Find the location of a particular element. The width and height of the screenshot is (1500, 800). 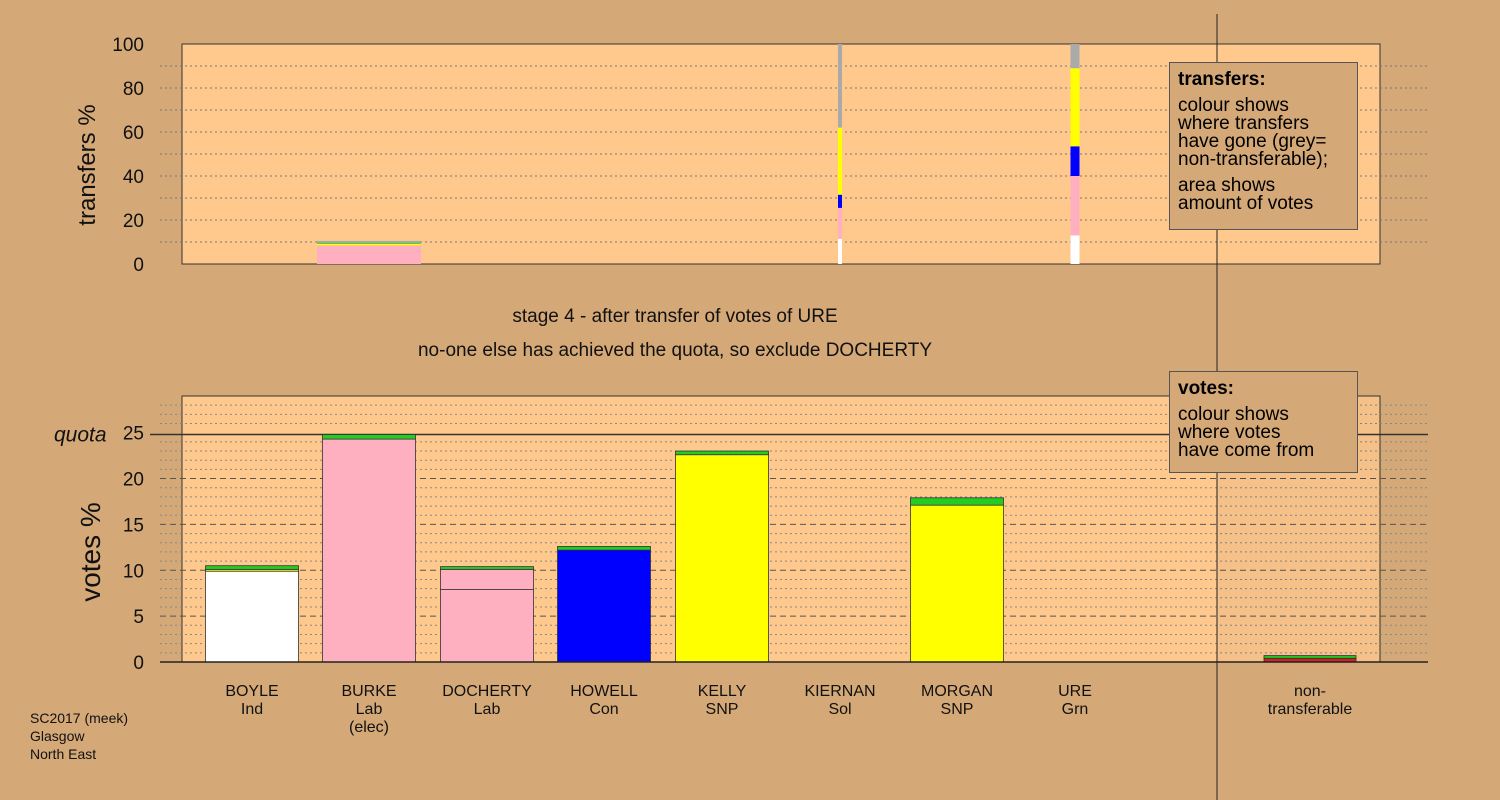

votes-tick-label: 25 is located at coordinates (133, 434).